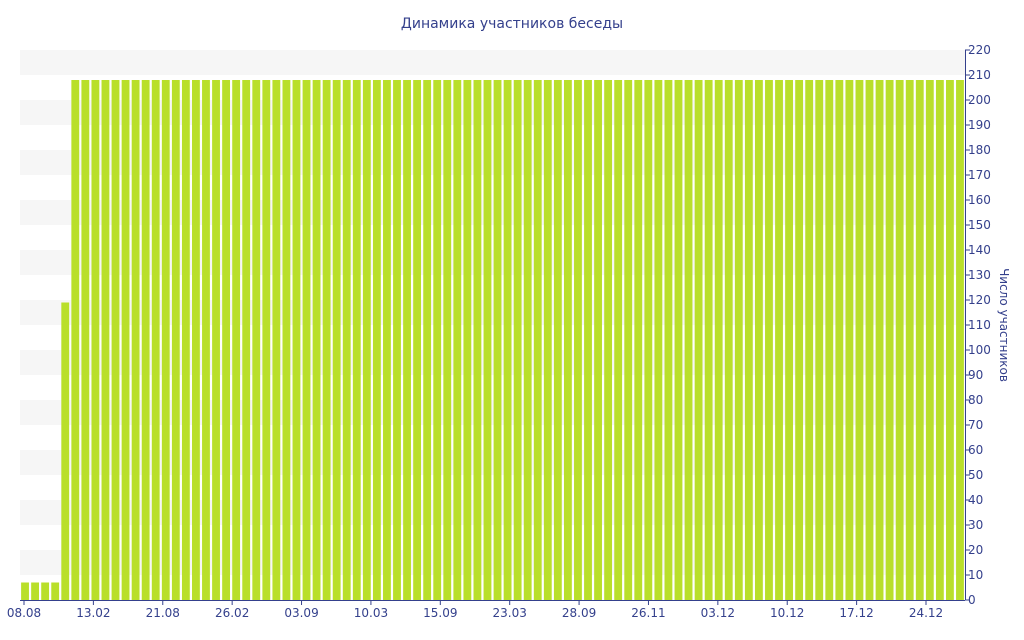  Describe the element at coordinates (979, 350) in the screenshot. I see `y-tick-label: 100` at that location.